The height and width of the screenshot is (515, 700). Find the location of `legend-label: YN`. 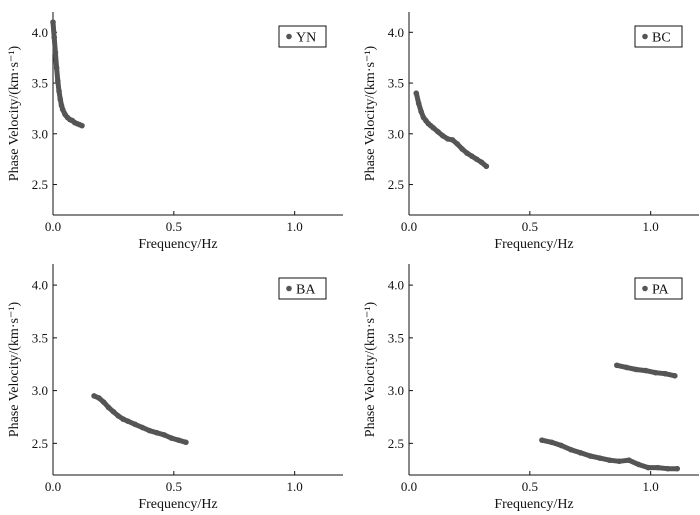

legend-label: YN is located at coordinates (306, 38).